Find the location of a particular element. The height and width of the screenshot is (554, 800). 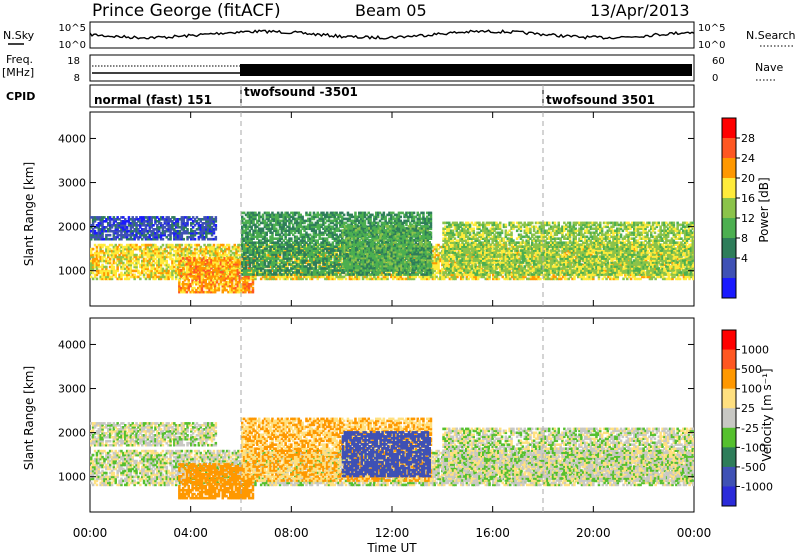

freq-label: Freq. is located at coordinates (19, 59).